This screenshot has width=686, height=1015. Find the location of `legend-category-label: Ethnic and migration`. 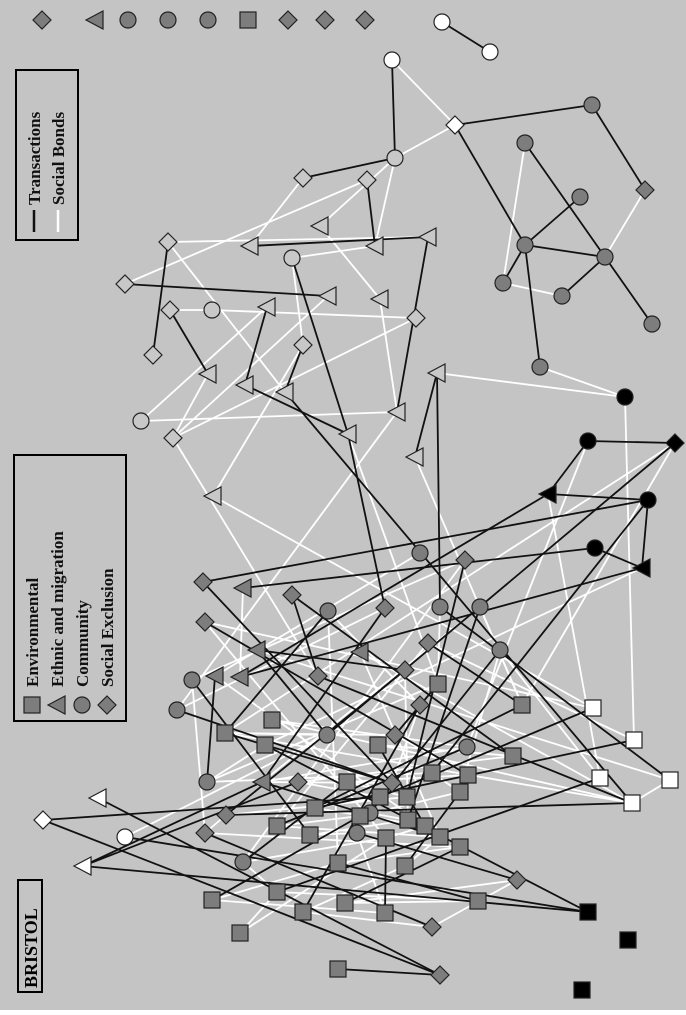

legend-category-label: Ethnic and migration is located at coordinates (57, 609).